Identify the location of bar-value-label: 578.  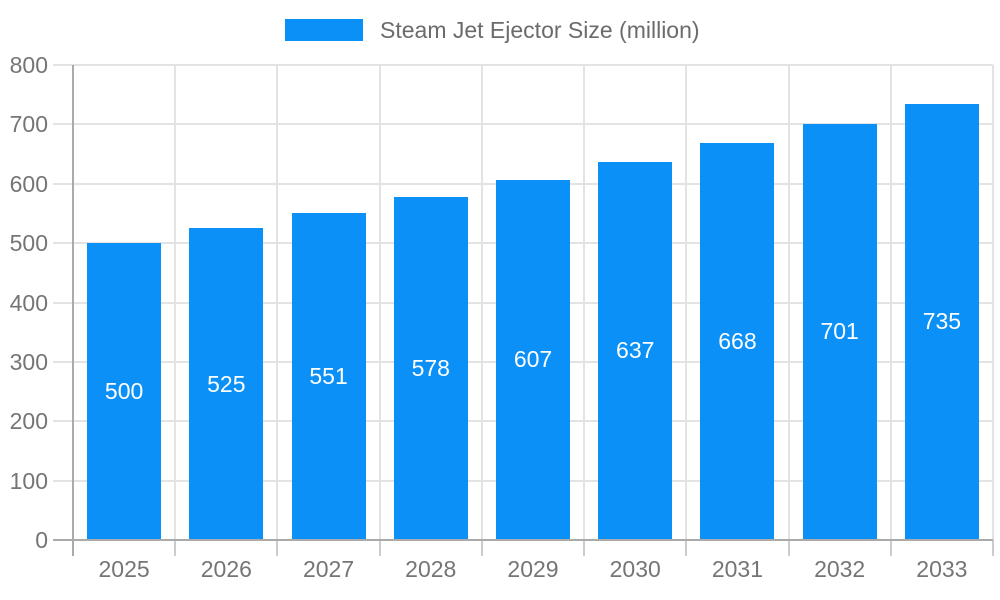
(430, 367).